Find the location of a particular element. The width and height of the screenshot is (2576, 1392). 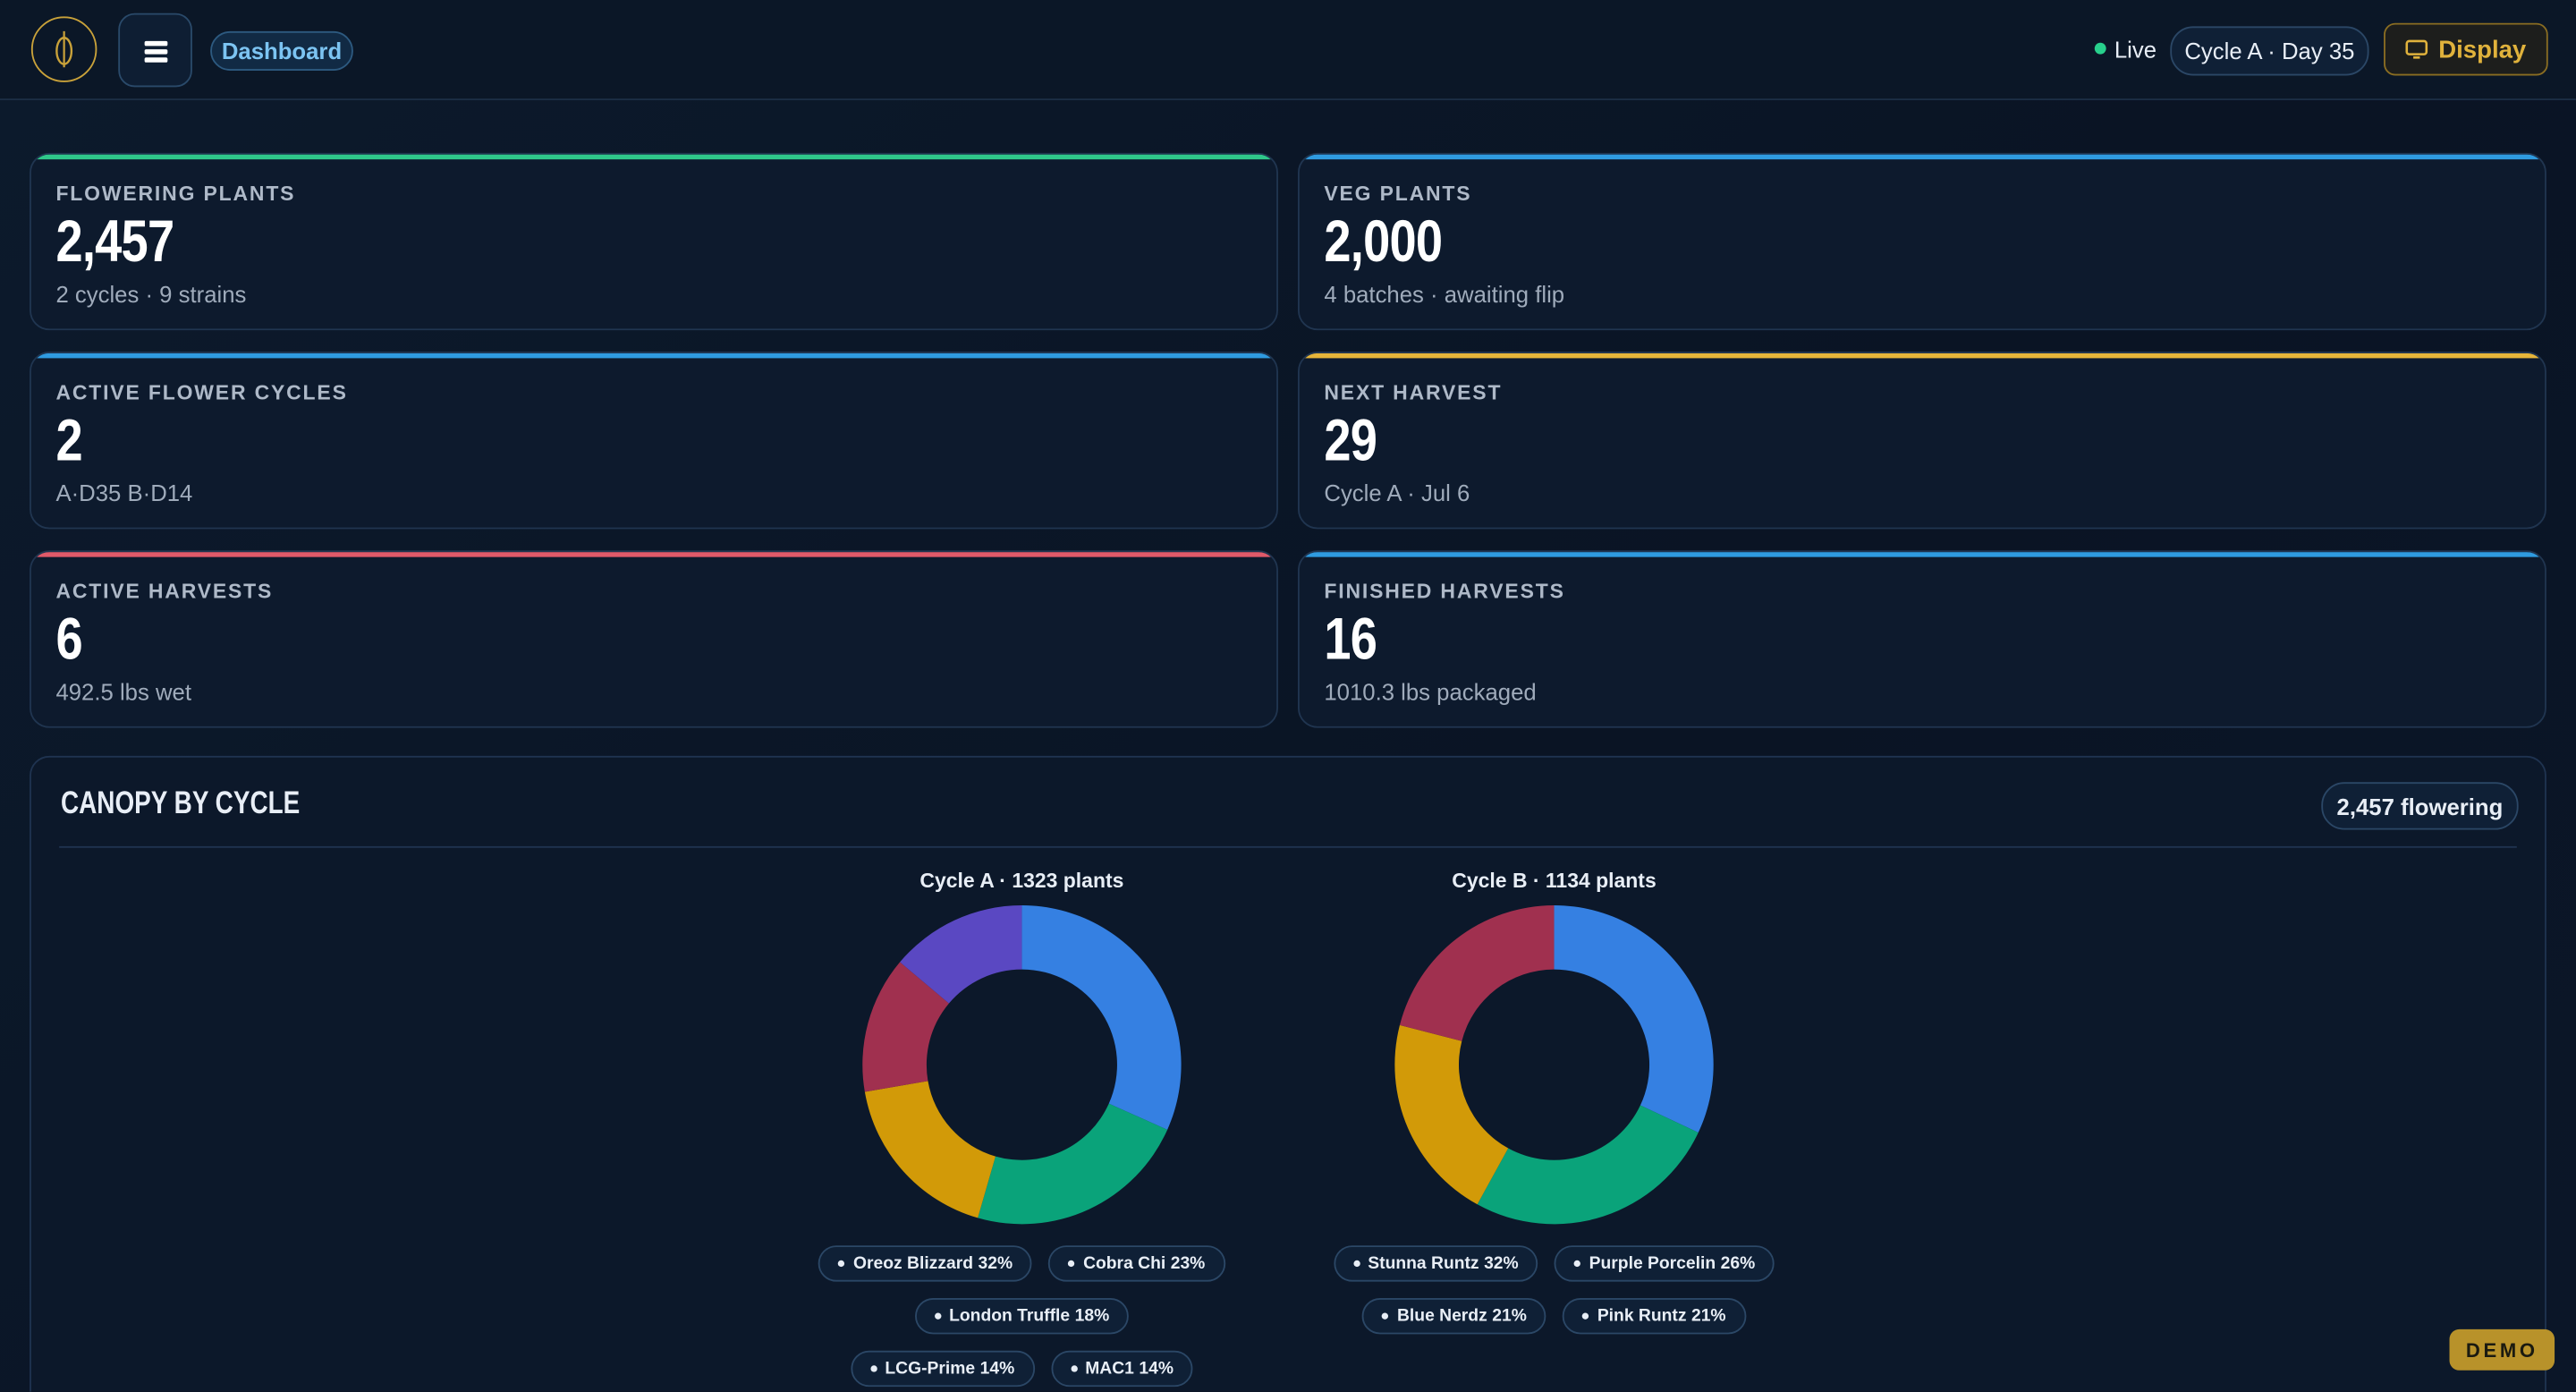

legend-name: Blue Nerdz is located at coordinates (1441, 1316).